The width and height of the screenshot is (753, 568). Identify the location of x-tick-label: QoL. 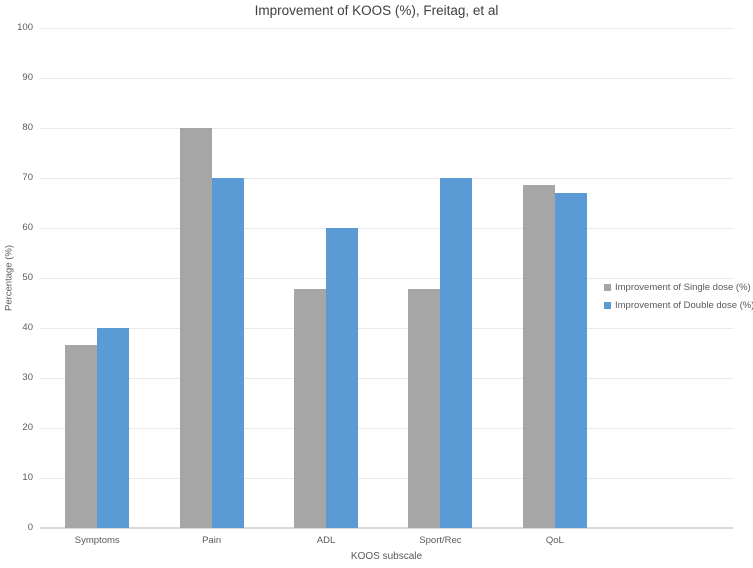
(554, 540).